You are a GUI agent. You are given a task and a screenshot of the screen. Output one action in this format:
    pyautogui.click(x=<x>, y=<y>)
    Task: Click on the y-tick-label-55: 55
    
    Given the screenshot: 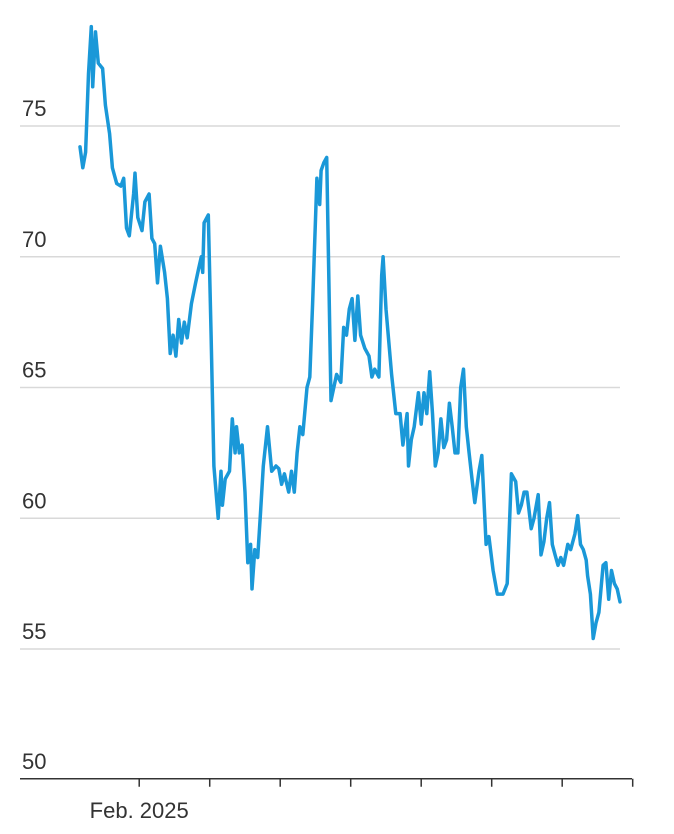 What is the action you would take?
    pyautogui.click(x=34, y=631)
    